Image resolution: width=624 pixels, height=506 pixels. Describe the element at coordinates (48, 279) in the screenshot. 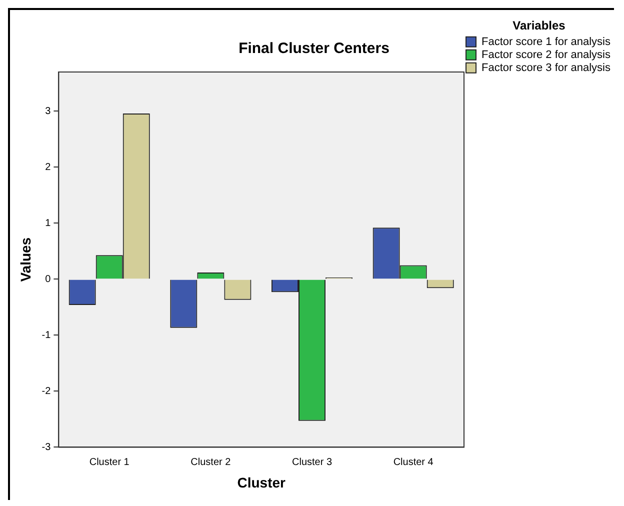

I see `y-tick-label: 0` at that location.